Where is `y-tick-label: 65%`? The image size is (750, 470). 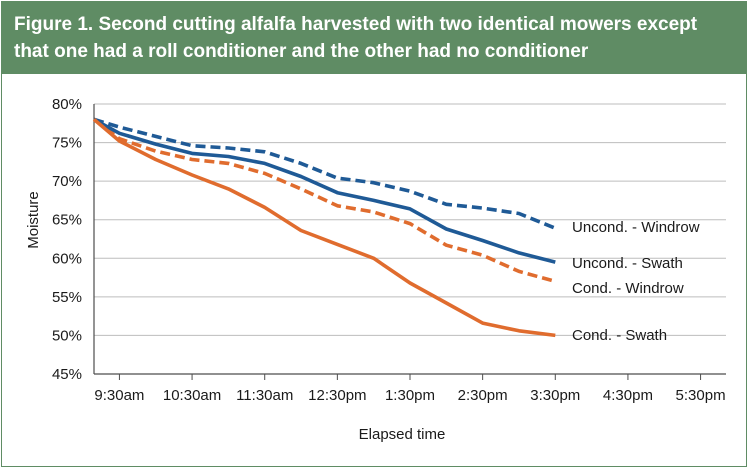 y-tick-label: 65% is located at coordinates (67, 220).